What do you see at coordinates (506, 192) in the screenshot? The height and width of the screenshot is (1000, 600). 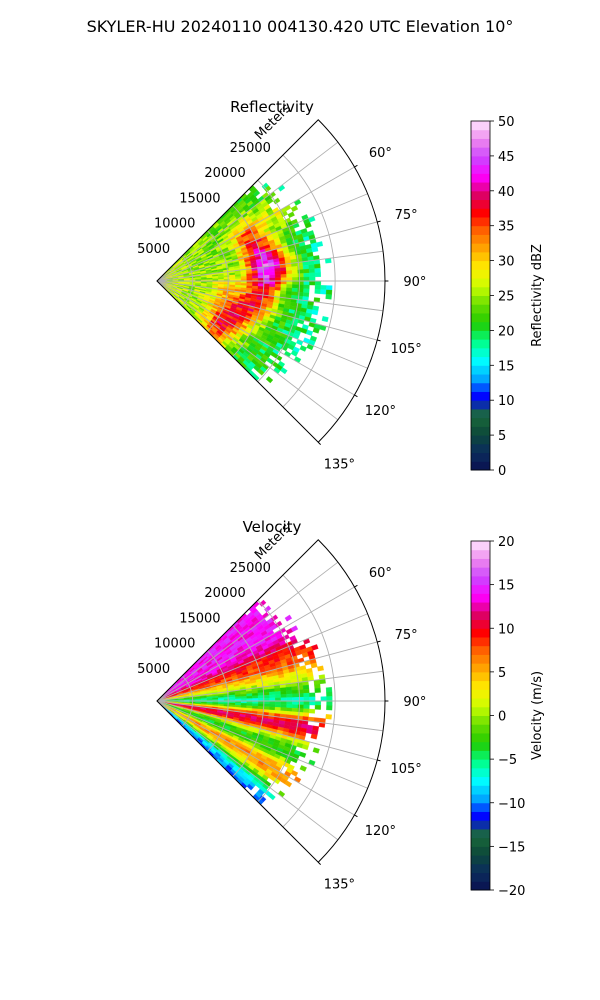 I see `colorbar-tick-label: 40` at bounding box center [506, 192].